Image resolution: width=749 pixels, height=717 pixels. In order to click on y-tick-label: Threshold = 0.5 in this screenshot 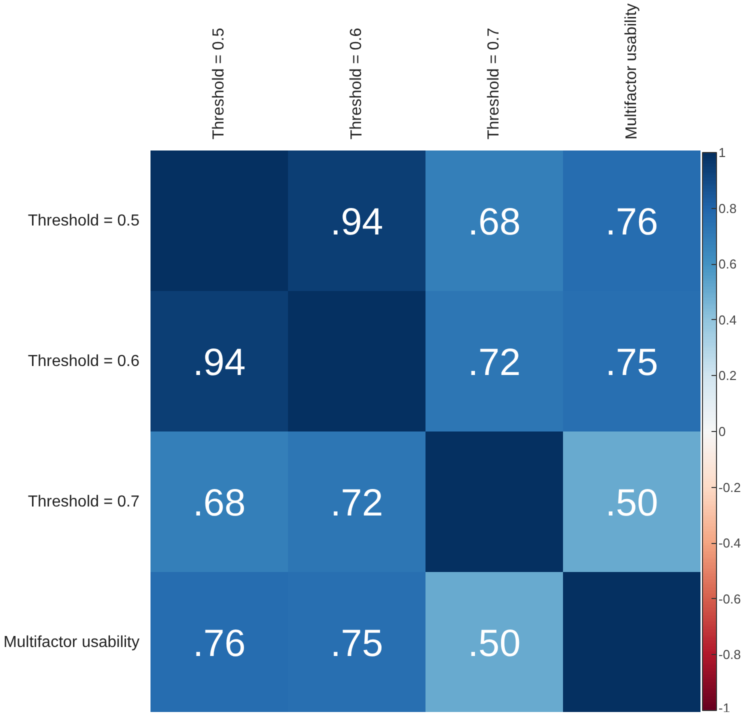, I will do `click(84, 221)`.